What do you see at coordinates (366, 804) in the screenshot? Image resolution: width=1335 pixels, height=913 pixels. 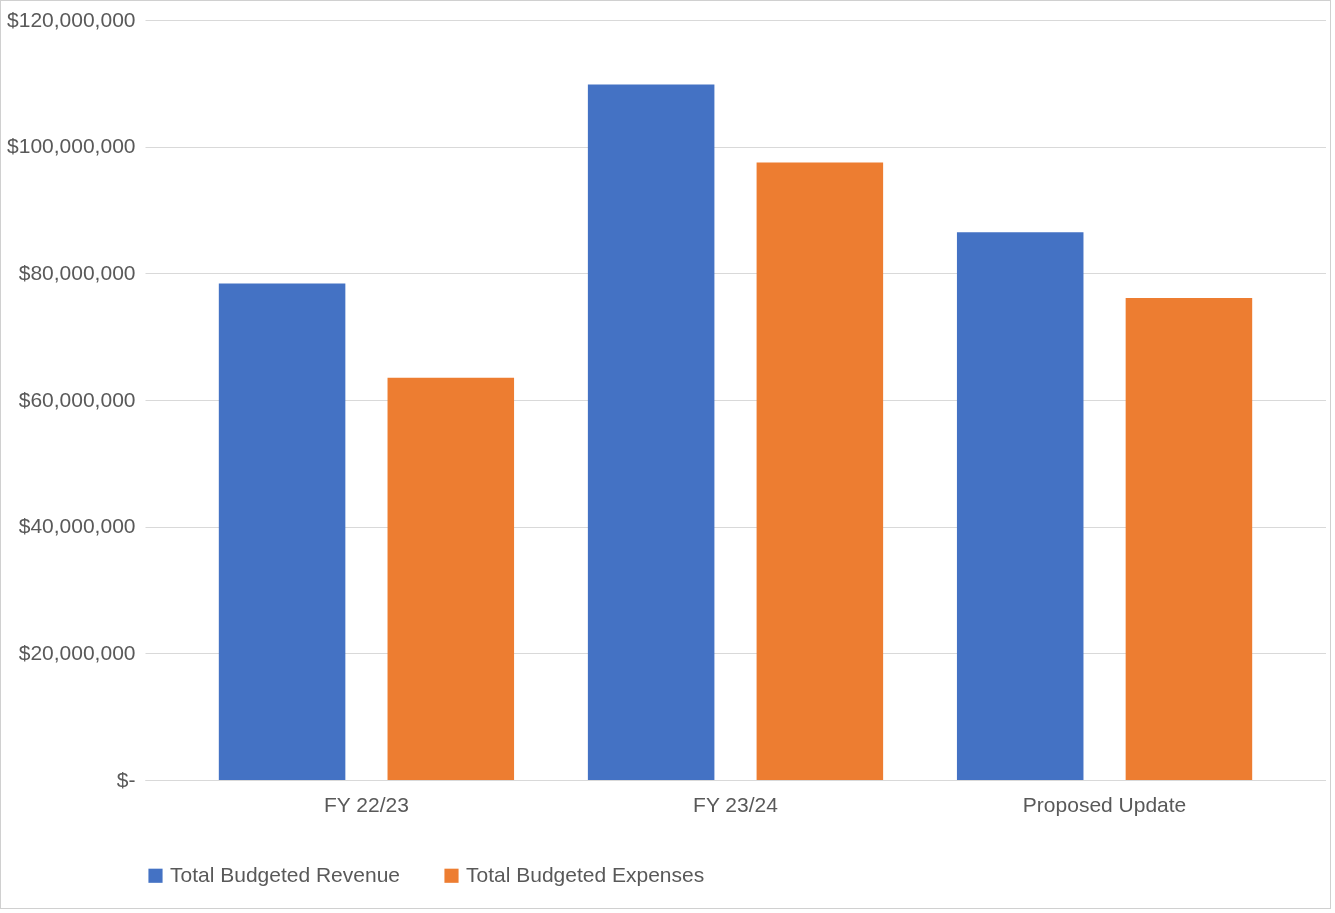 I see `x-tick-label: FY 22/23` at bounding box center [366, 804].